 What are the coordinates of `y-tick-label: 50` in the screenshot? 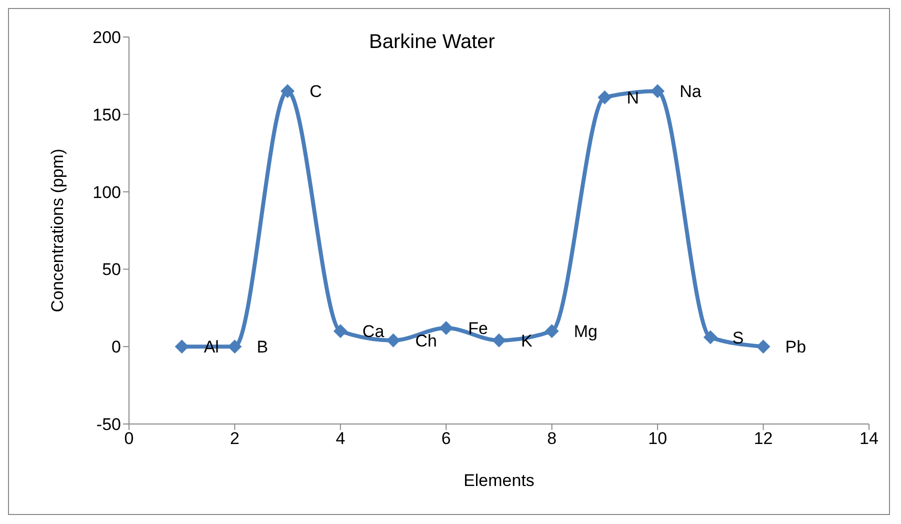 It's located at (111, 270).